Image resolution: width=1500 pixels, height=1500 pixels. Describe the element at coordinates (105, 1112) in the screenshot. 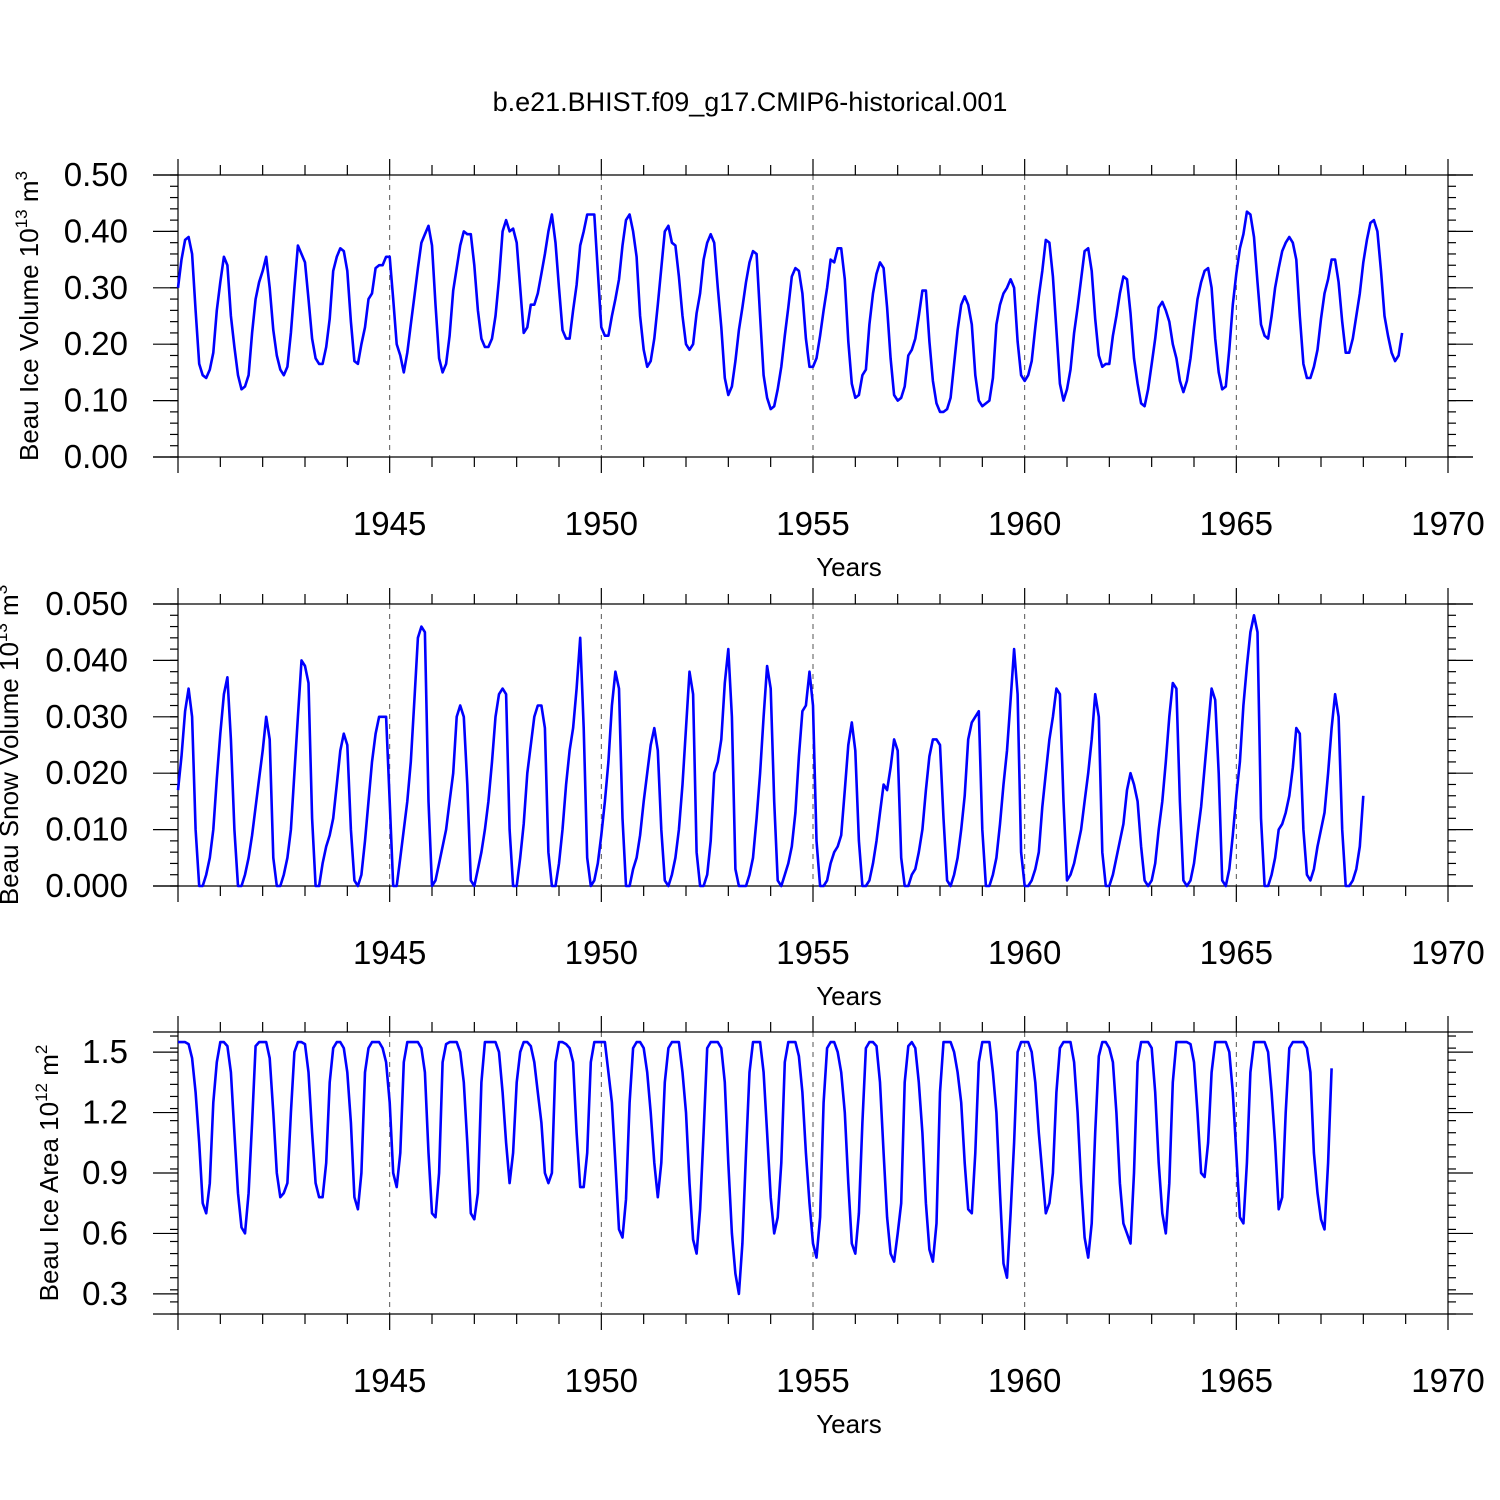

I see `y-tick-label: 1.2` at that location.